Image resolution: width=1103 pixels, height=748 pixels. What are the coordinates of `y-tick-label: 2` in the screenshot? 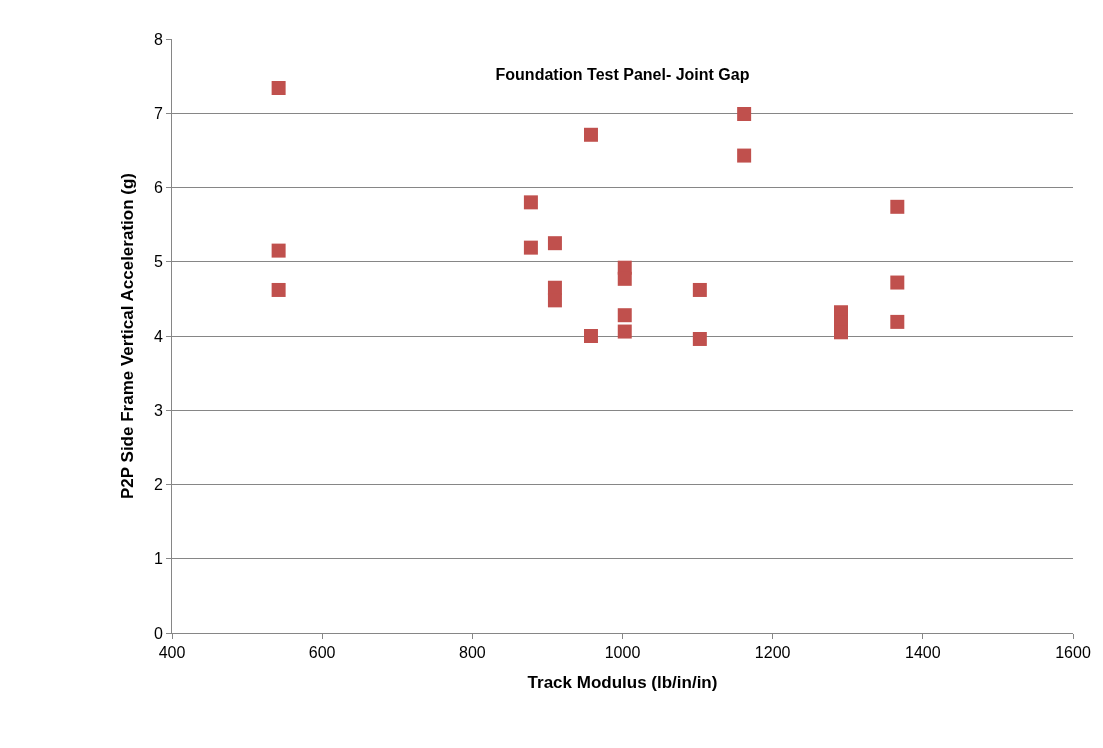 It's located at (158, 485).